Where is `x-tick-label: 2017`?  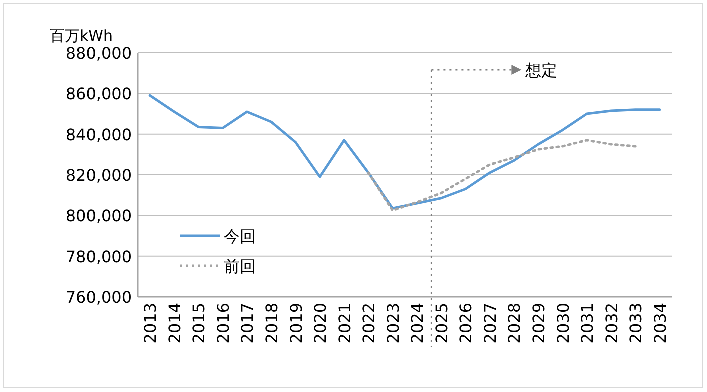 x-tick-label: 2017 is located at coordinates (248, 323).